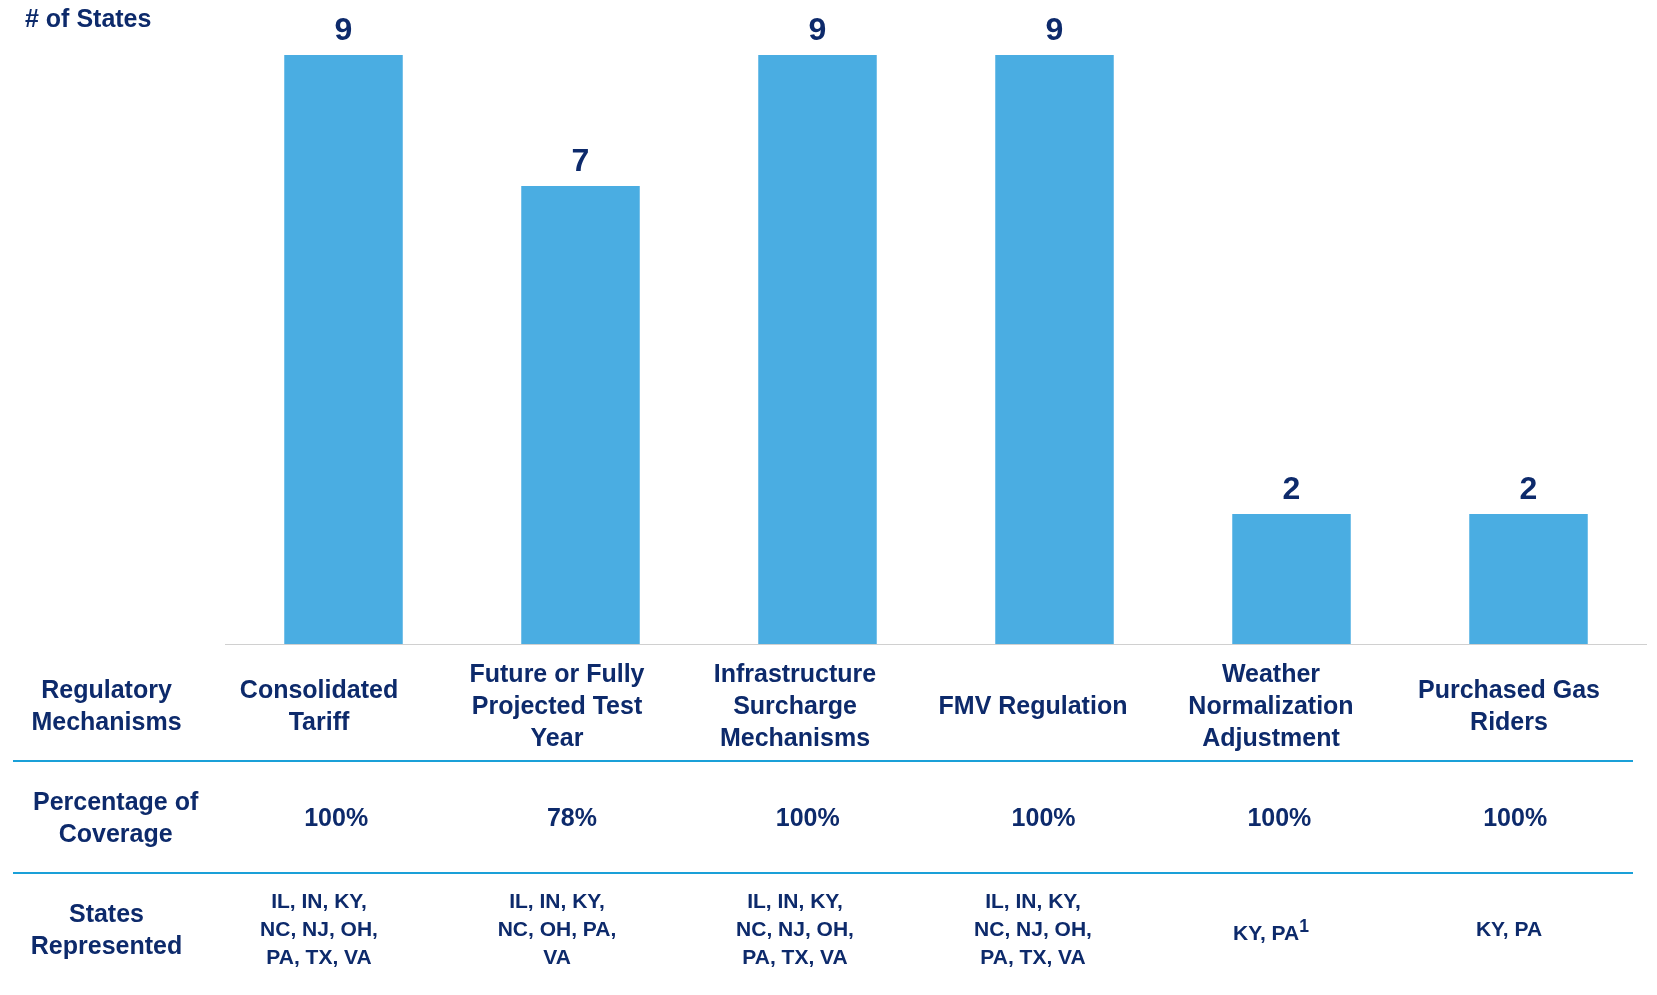 The height and width of the screenshot is (995, 1657). What do you see at coordinates (319, 705) in the screenshot?
I see `x-tick-label: Consolidated Tariff` at bounding box center [319, 705].